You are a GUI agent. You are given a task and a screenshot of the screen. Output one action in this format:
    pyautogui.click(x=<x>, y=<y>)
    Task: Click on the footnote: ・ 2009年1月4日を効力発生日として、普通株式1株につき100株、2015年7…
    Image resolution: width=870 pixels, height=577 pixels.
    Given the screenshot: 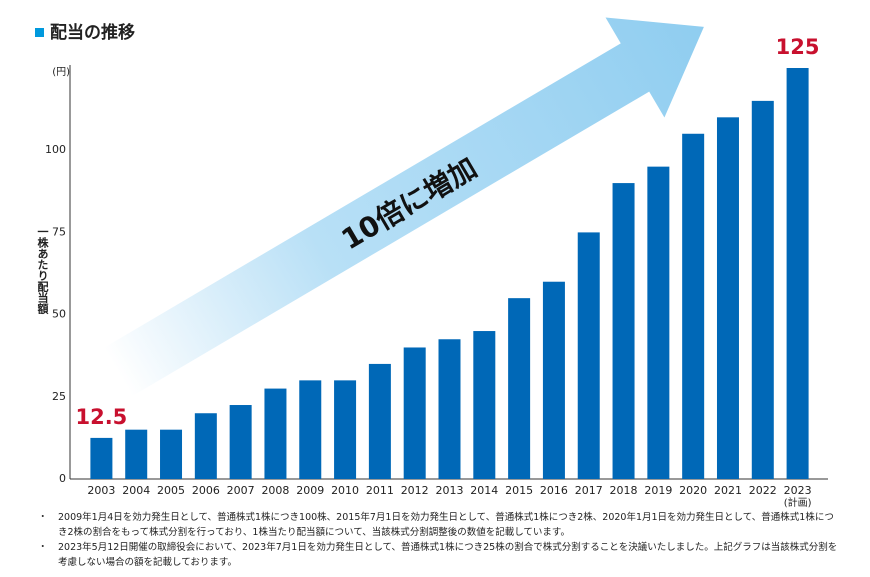 What is the action you would take?
    pyautogui.click(x=438, y=525)
    